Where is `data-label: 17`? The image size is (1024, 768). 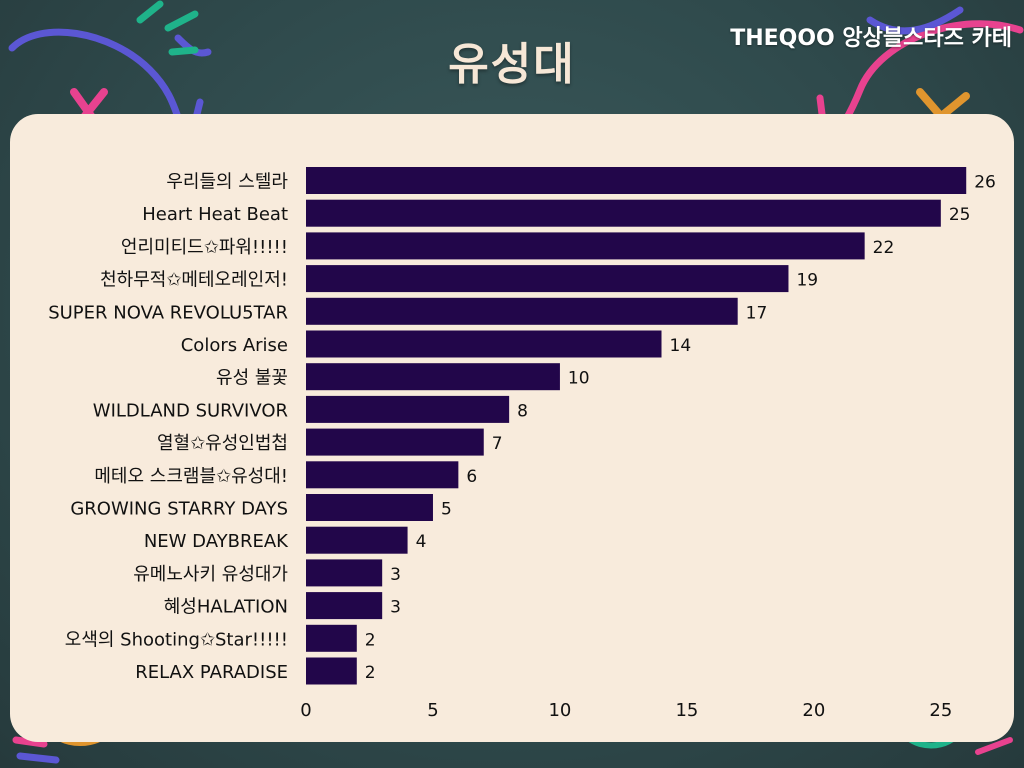
data-label: 17 is located at coordinates (757, 313).